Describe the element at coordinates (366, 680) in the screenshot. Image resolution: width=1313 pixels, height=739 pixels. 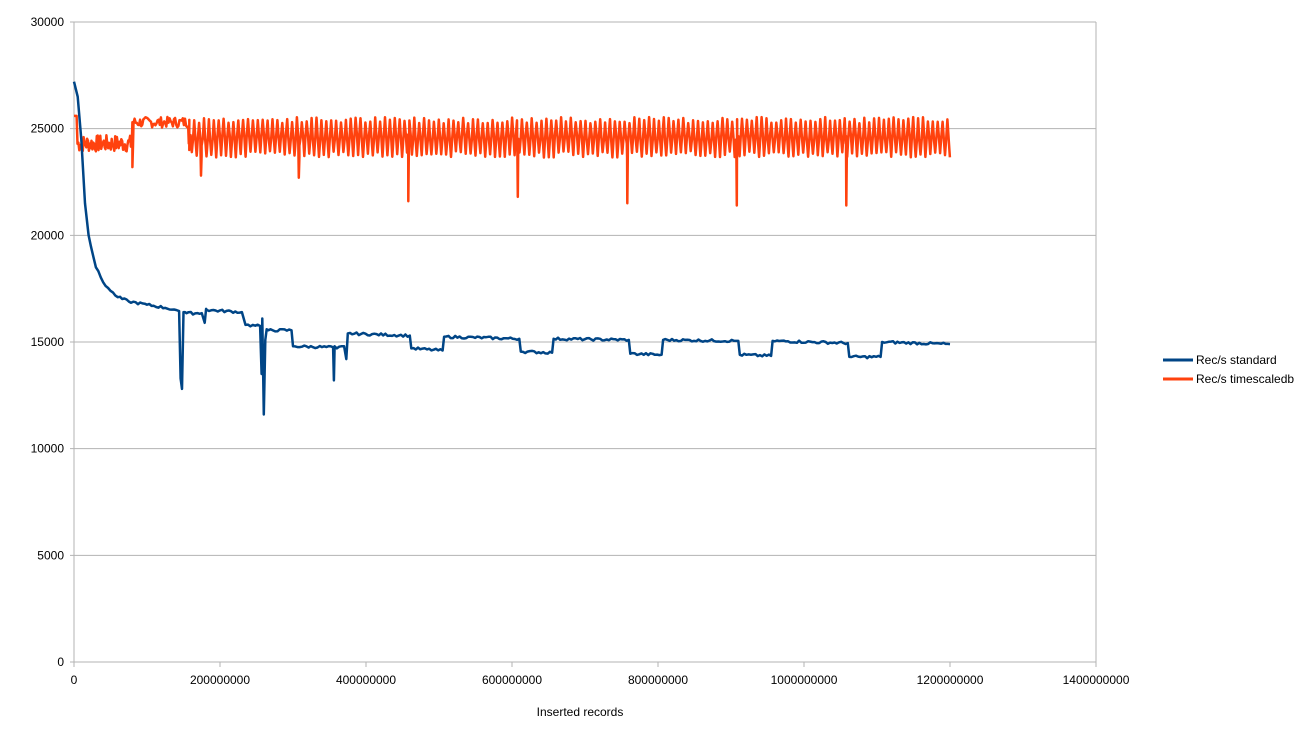
I see `x-tick-label: 400000000` at that location.